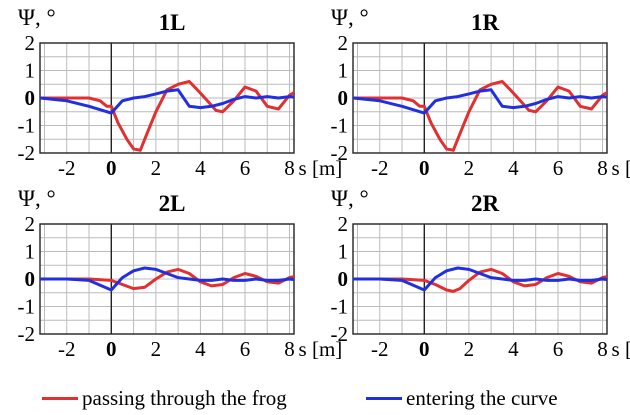  I want to click on legend-label-red: passing through the frog, so click(184, 398).